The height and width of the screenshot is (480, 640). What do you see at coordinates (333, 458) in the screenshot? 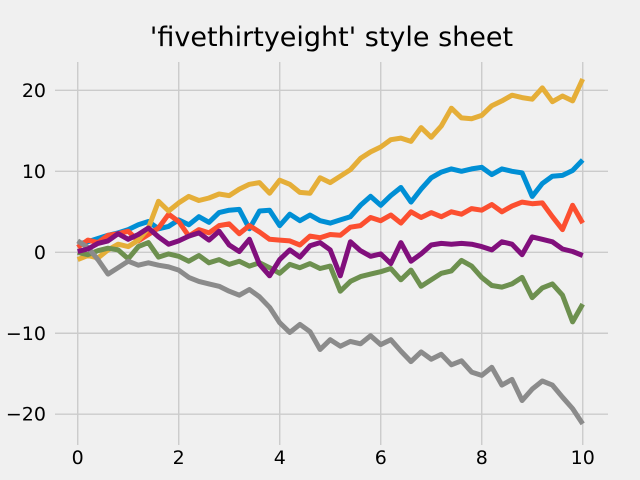
I see `x-axis-tick-labels: 0 2 4 6 8 10` at bounding box center [333, 458].